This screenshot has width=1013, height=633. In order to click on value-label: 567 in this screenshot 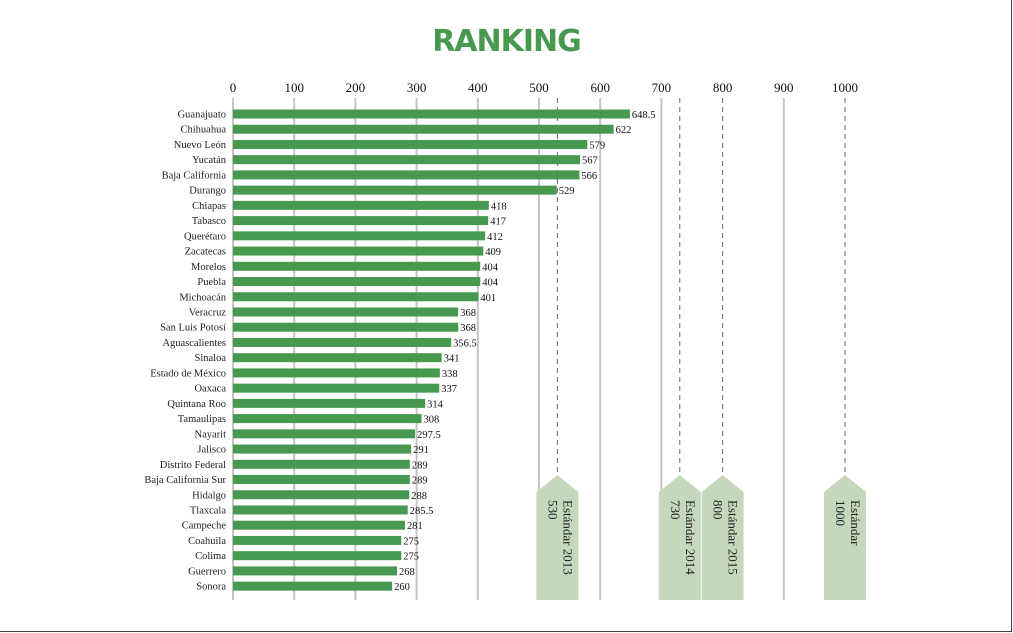, I will do `click(590, 161)`.